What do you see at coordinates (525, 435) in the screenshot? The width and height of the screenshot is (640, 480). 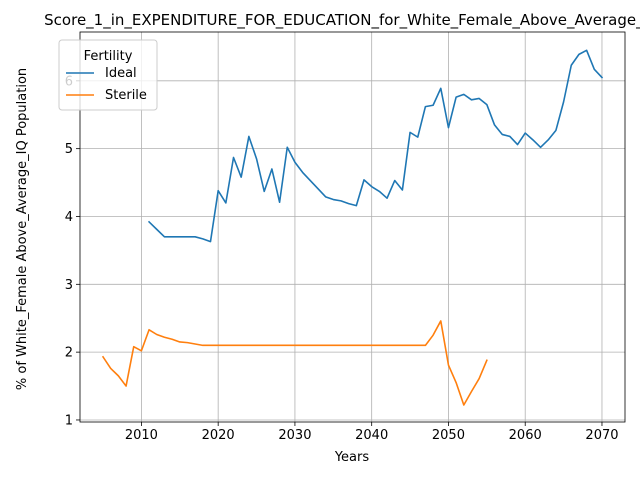 I see `x-tick-label: 2060` at bounding box center [525, 435].